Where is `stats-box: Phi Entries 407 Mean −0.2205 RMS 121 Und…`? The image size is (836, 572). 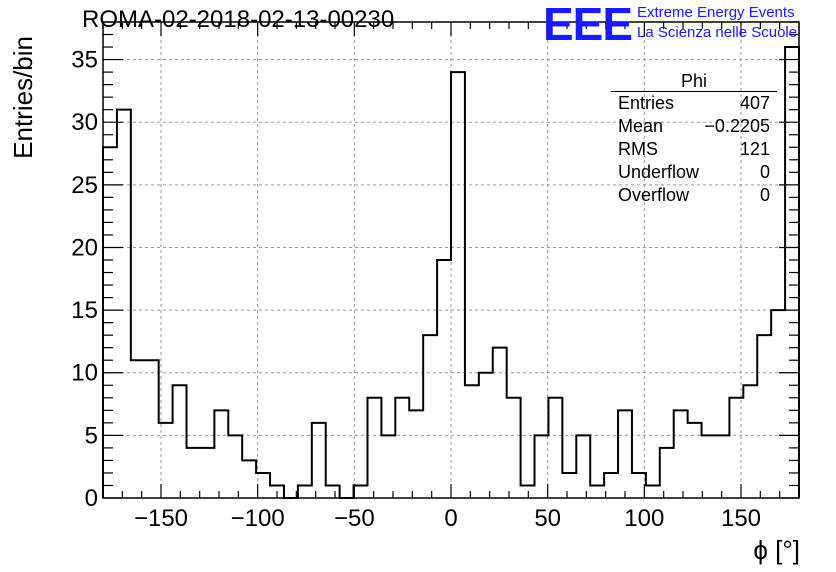 stats-box: Phi Entries 407 Mean −0.2205 RMS 121 Und… is located at coordinates (694, 139).